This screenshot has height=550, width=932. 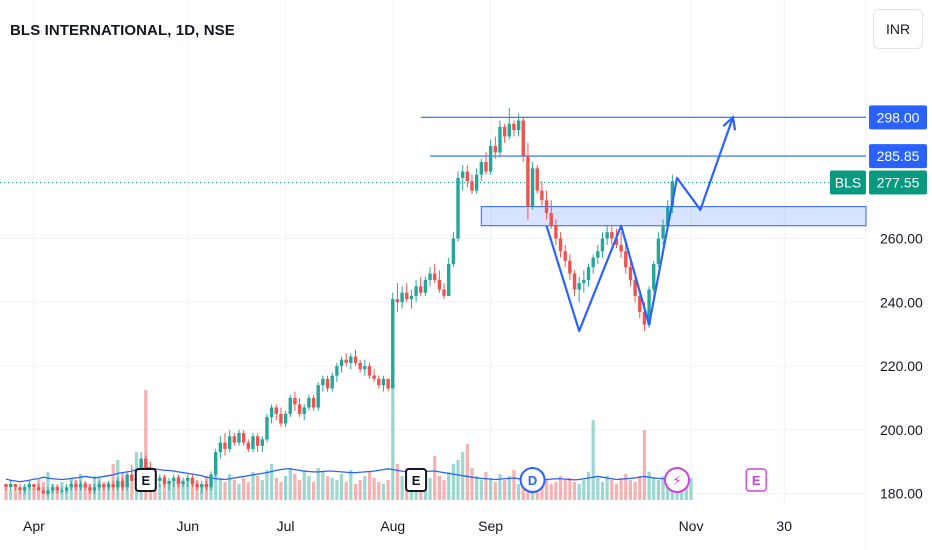 I want to click on event-split-icon: ⚡, so click(x=677, y=480).